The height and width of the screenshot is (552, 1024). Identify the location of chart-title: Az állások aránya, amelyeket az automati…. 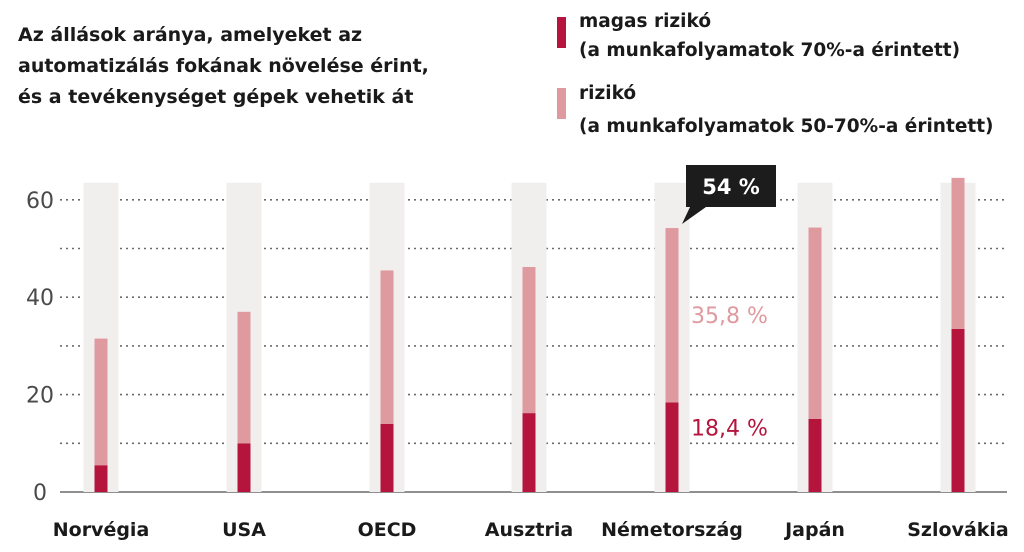
(223, 66).